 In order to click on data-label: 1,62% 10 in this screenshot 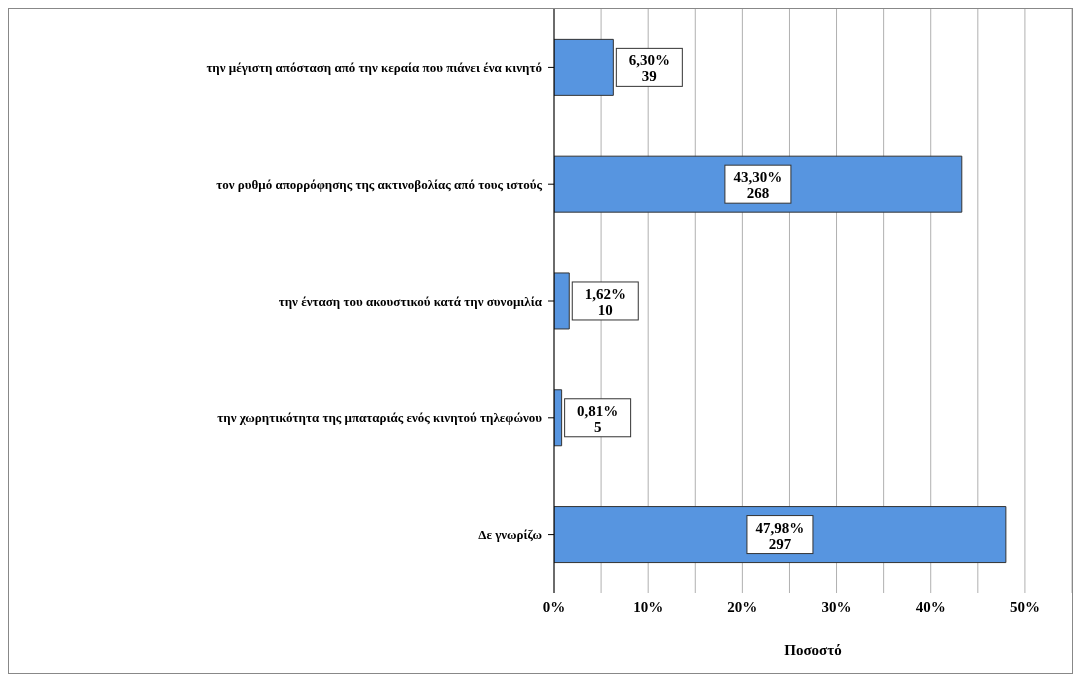, I will do `click(605, 301)`.